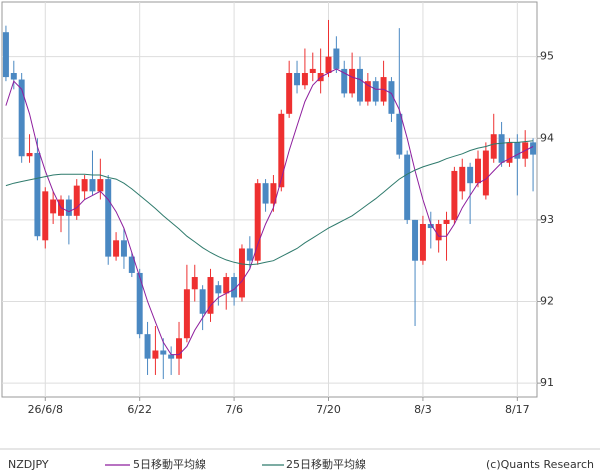 The image size is (600, 475). What do you see at coordinates (328, 409) in the screenshot?
I see `x-tick-label: 7/20` at bounding box center [328, 409].